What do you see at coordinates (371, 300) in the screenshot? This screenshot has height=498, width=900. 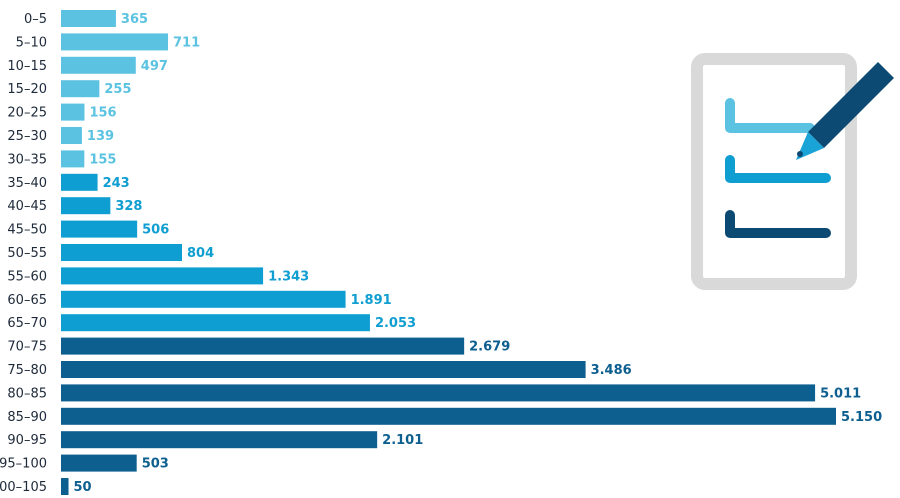 I see `value-label: 1.891` at bounding box center [371, 300].